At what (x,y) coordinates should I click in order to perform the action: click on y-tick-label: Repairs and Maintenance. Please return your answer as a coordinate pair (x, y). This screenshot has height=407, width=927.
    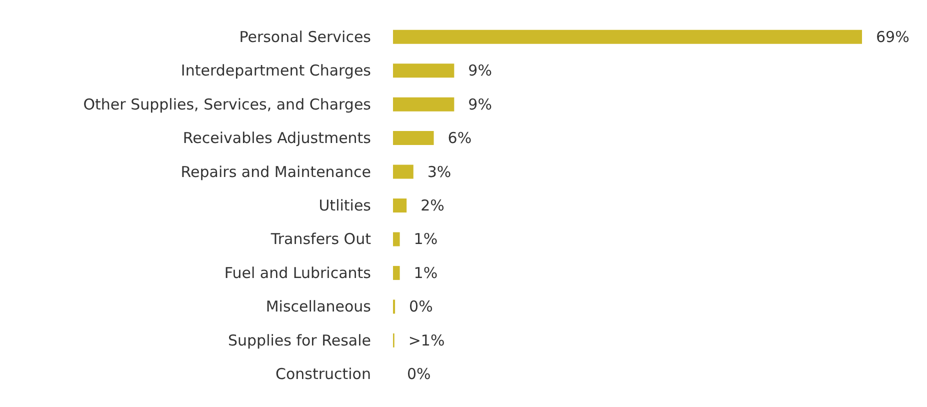
    Looking at the image, I should click on (275, 171).